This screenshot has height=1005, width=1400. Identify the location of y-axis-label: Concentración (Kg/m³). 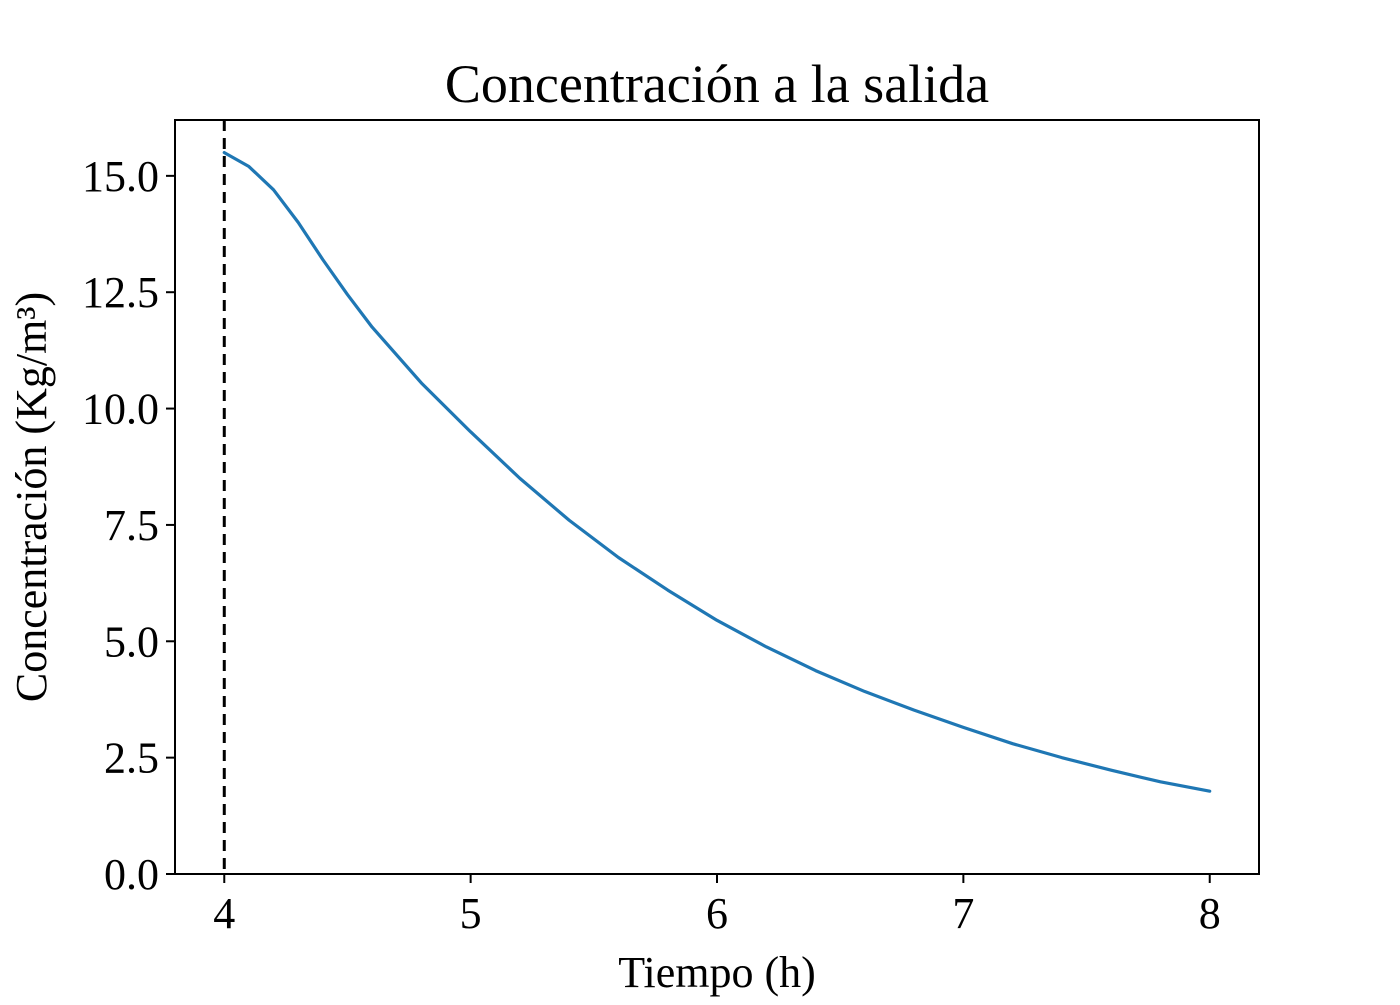
(31, 497).